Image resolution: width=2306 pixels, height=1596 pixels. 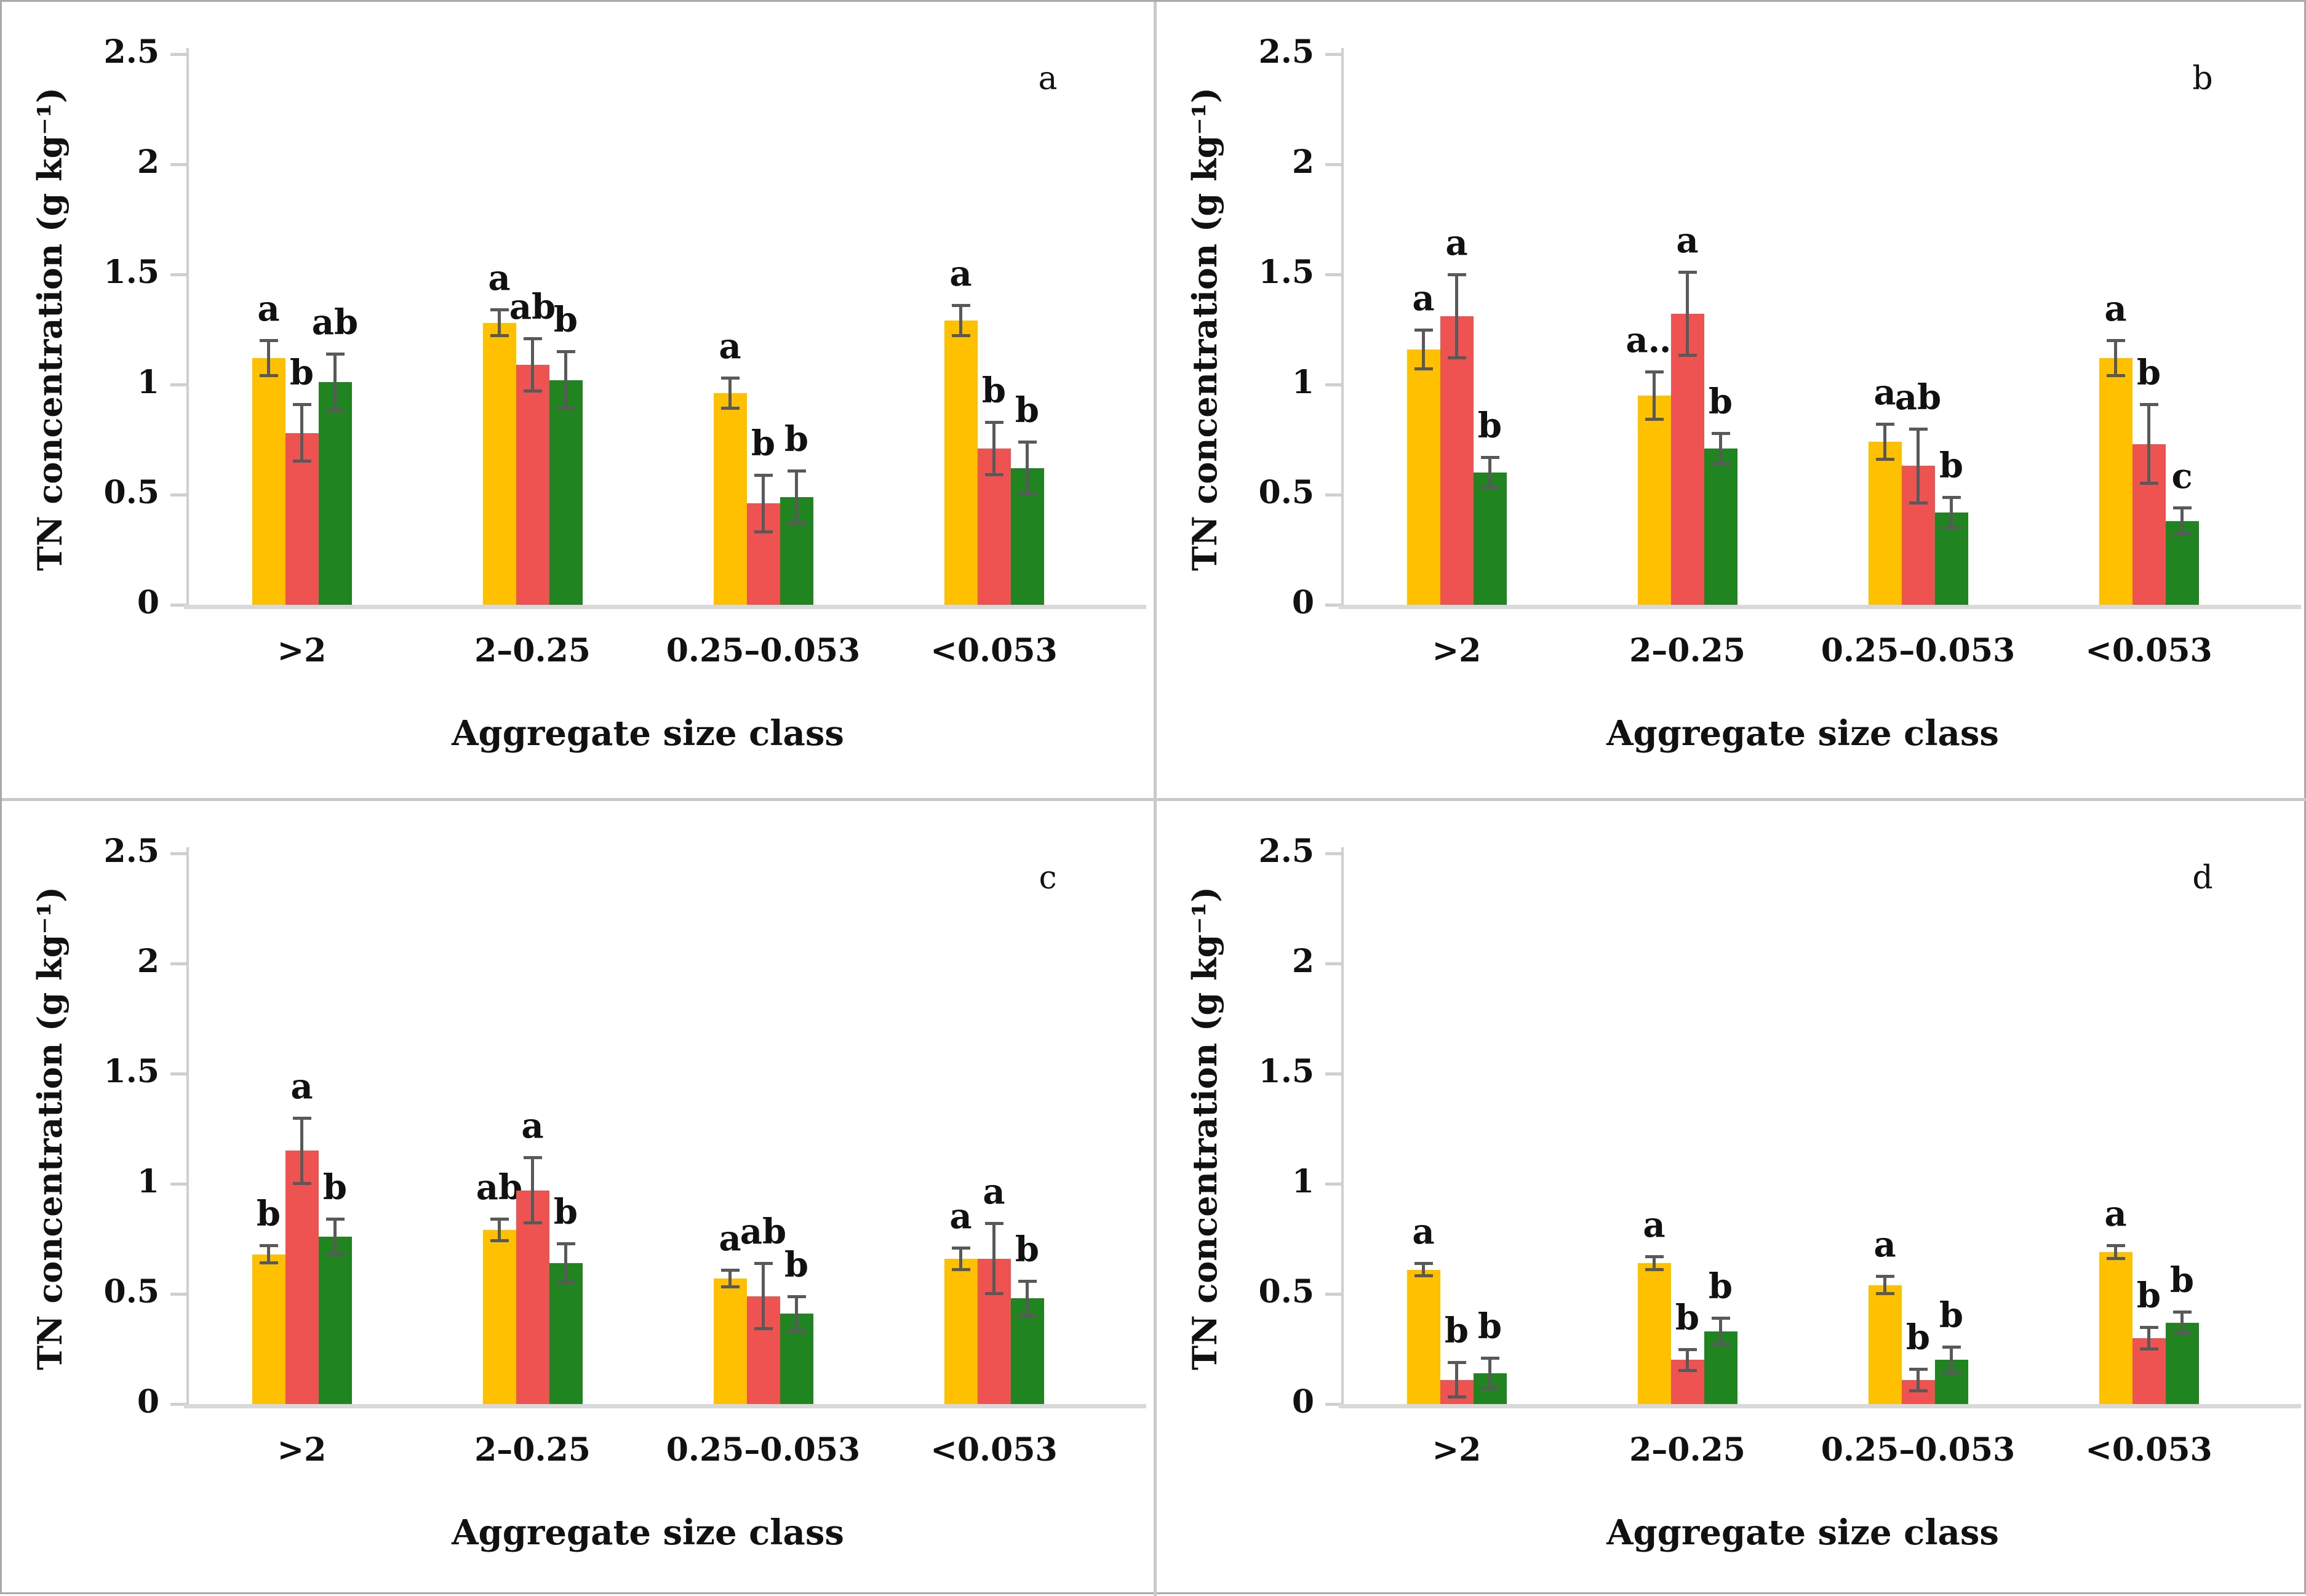 What do you see at coordinates (1457, 460) in the screenshot?
I see `bar-red->2` at bounding box center [1457, 460].